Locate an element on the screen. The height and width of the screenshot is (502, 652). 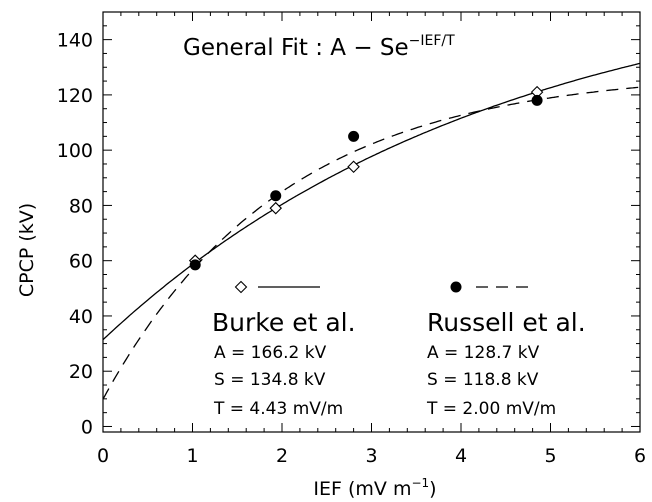
y-tick-label: 140 is located at coordinates (75, 41).